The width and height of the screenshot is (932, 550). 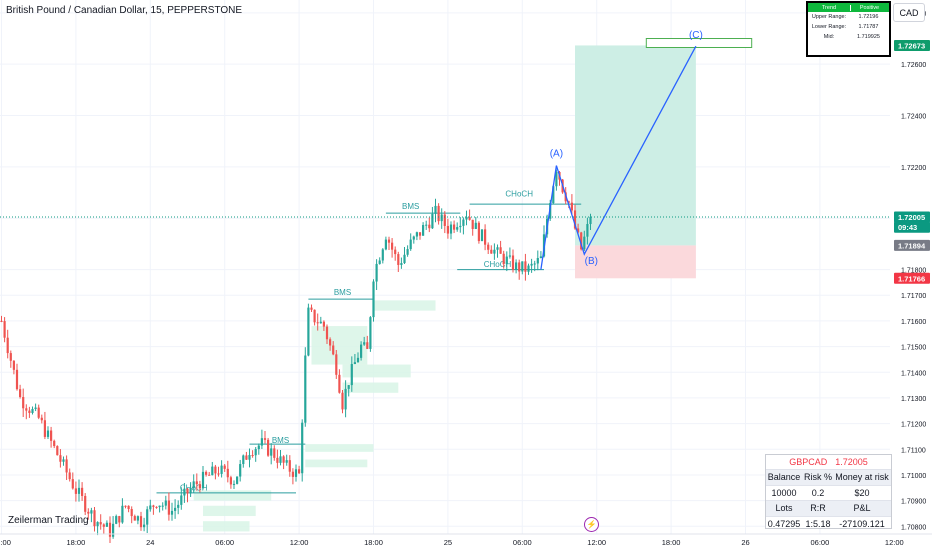 What do you see at coordinates (829, 17) in the screenshot?
I see `trend-row-label: Upper Range:` at bounding box center [829, 17].